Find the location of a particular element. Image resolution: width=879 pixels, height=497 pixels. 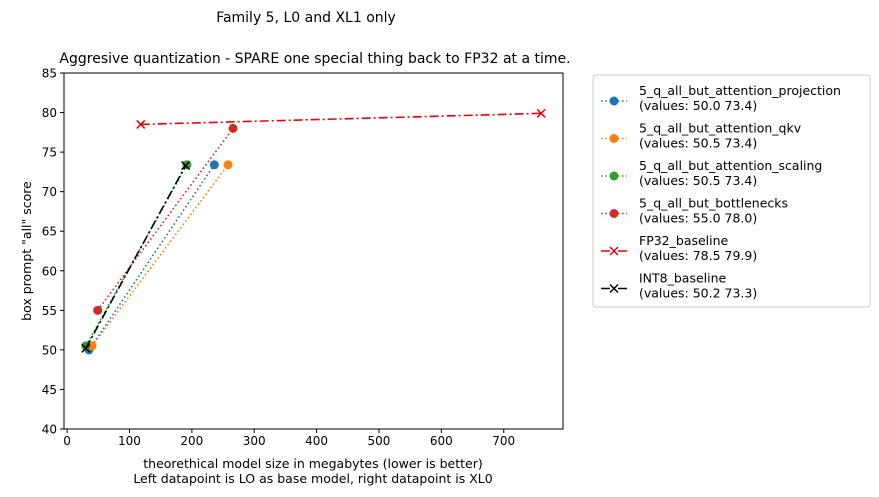

y-axis-label: box prompt "all" score is located at coordinates (26, 251).